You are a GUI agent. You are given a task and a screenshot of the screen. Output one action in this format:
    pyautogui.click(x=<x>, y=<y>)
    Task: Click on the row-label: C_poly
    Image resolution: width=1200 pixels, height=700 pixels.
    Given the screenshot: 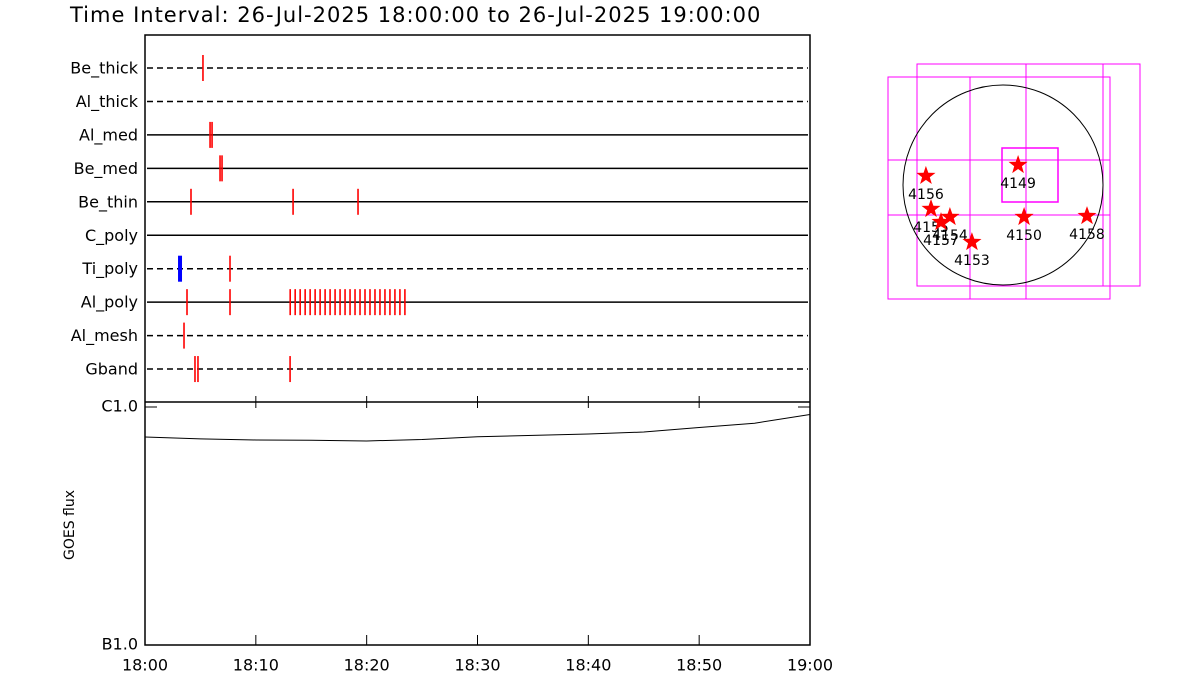 What is the action you would take?
    pyautogui.click(x=111, y=236)
    